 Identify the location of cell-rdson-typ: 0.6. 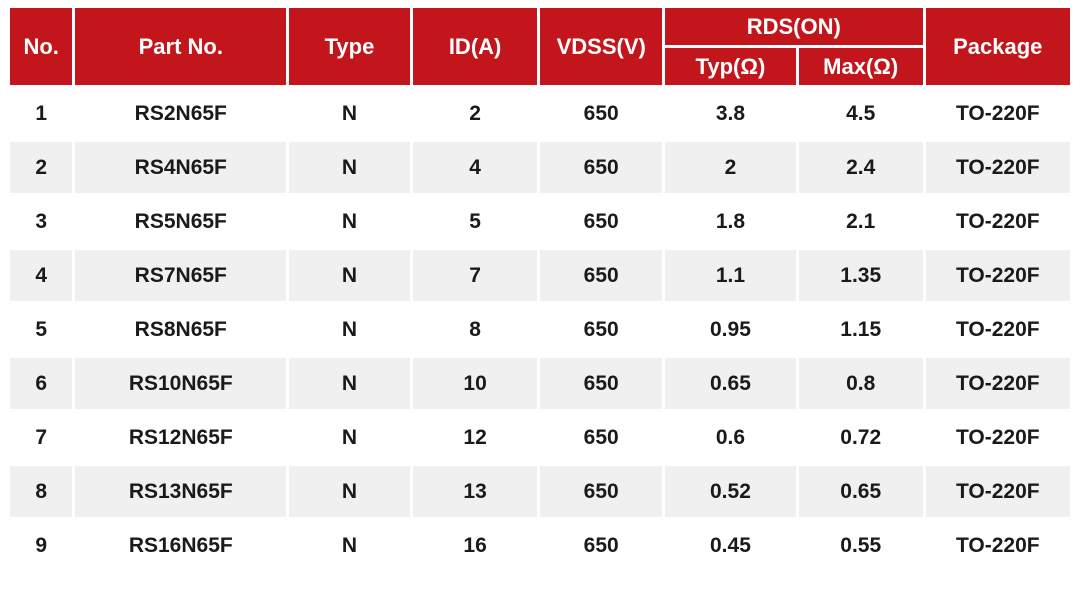
(730, 437).